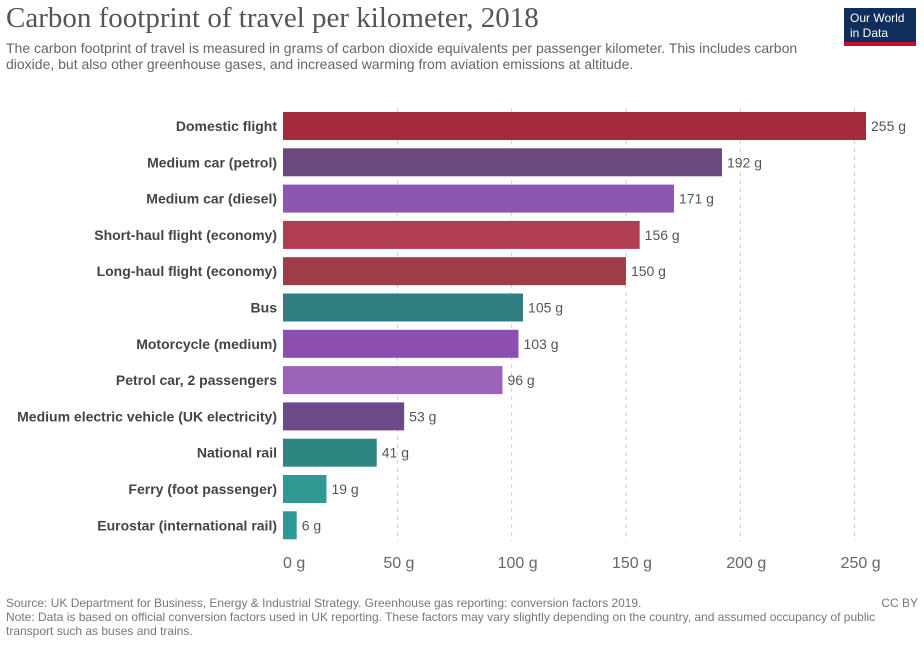 Image resolution: width=924 pixels, height=650 pixels. I want to click on value-label: 150 g, so click(648, 271).